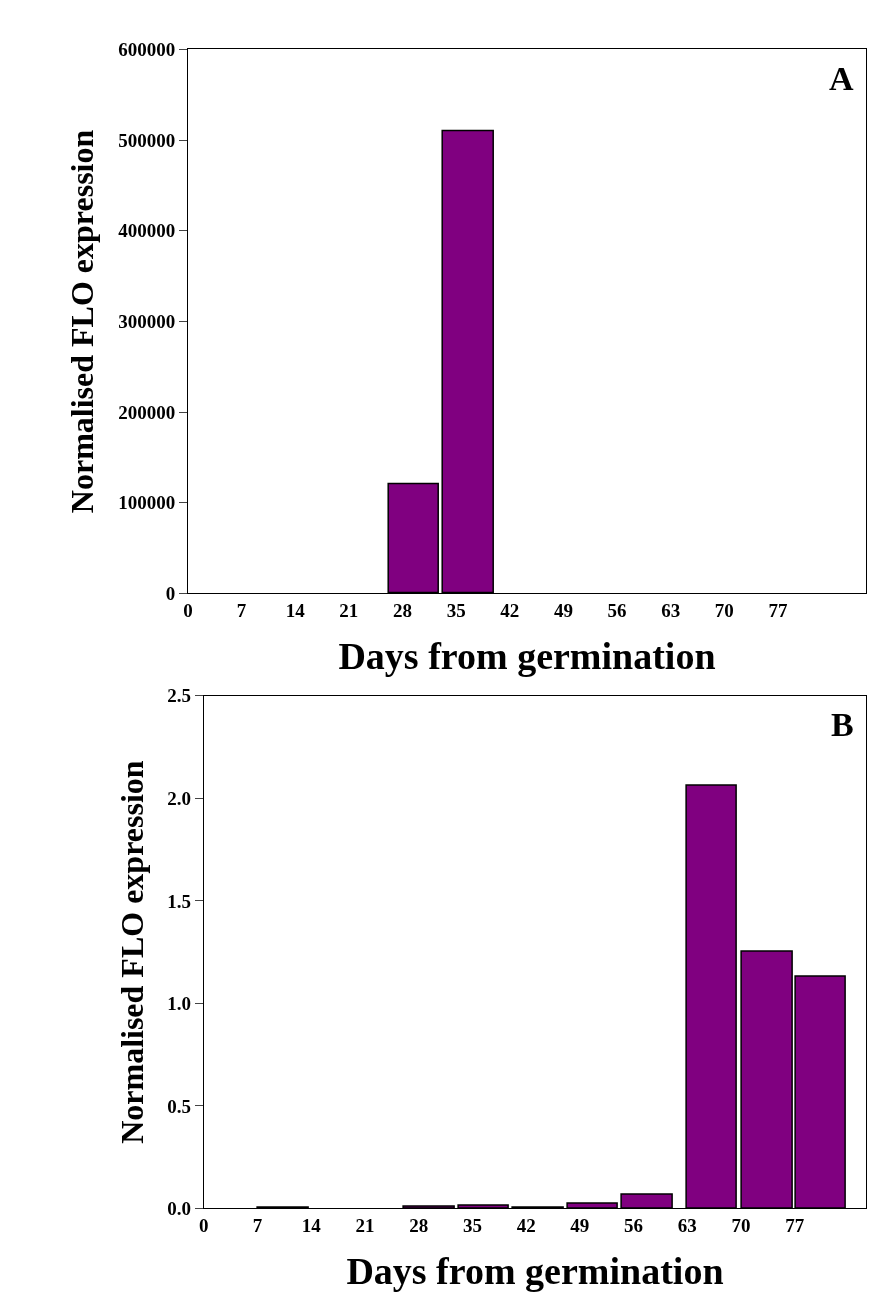 This screenshot has width=877, height=1310. Describe the element at coordinates (179, 799) in the screenshot. I see `y-tick-label: 2.0` at that location.